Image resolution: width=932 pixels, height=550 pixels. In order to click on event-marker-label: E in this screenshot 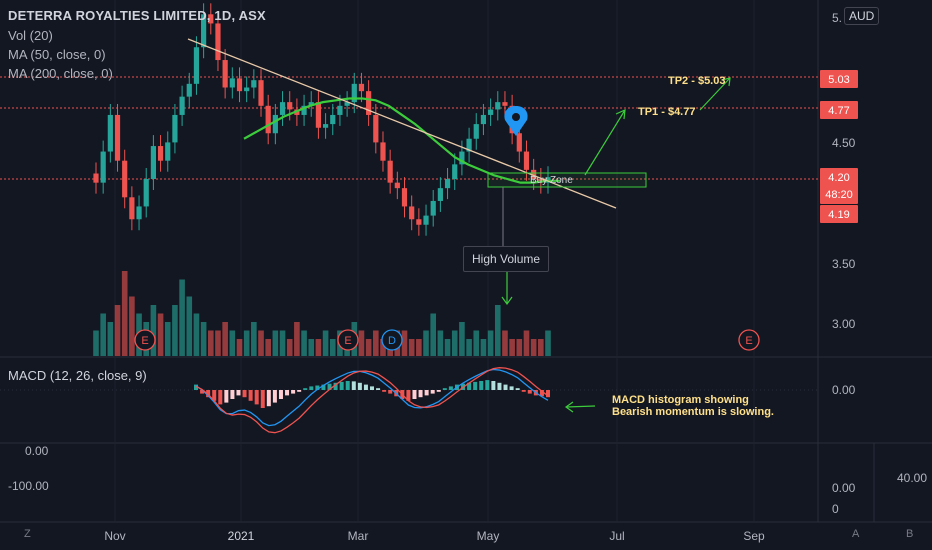, I will do `click(748, 341)`.